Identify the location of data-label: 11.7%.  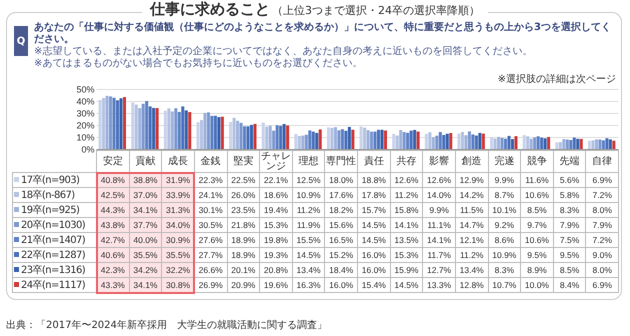
(439, 255).